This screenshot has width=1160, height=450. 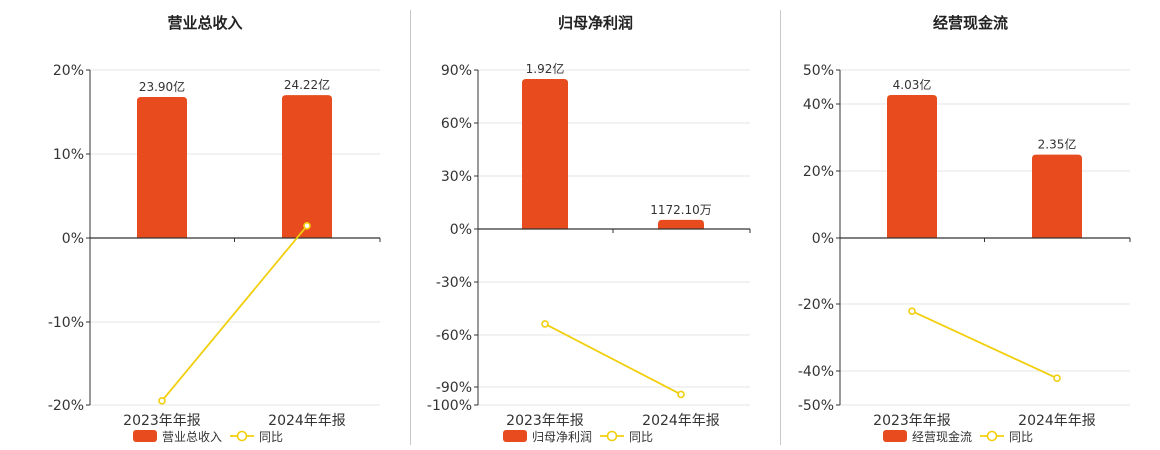 I want to click on y-tick-label: -40%, so click(x=816, y=372).